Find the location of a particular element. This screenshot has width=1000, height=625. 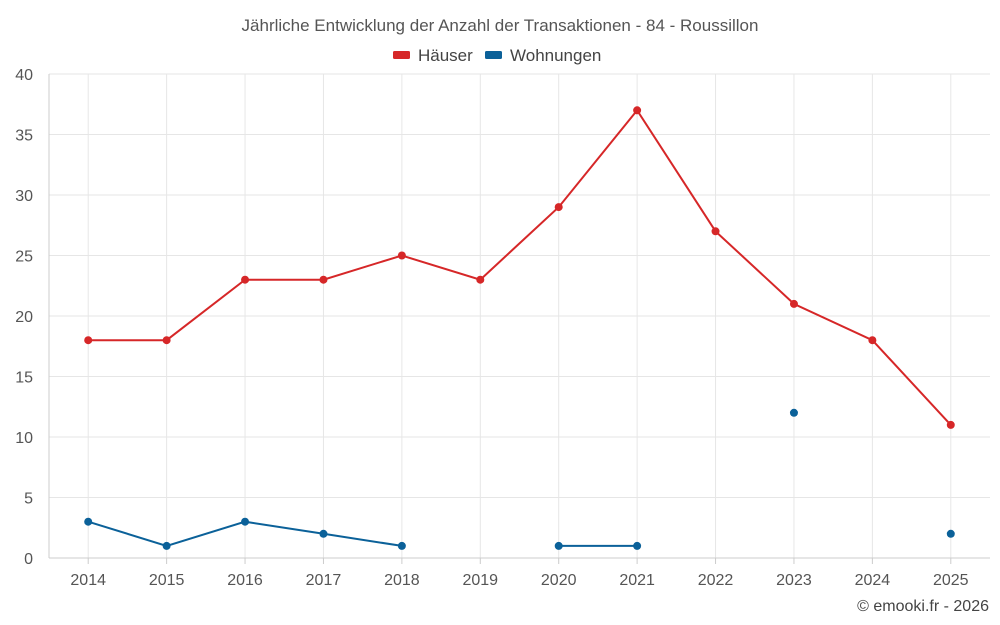

x-tick-label: 2023 is located at coordinates (794, 580).